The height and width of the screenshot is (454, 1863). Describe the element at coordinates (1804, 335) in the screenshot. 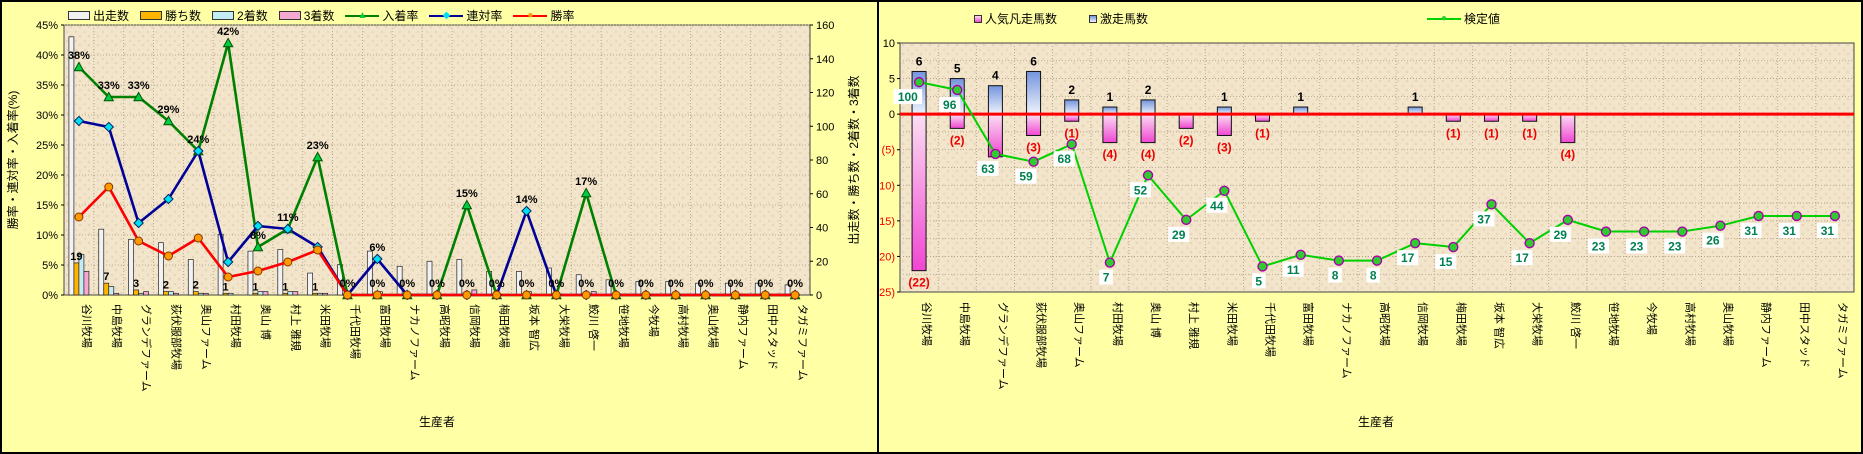

I see `svg-text: 田中スタッド` at that location.